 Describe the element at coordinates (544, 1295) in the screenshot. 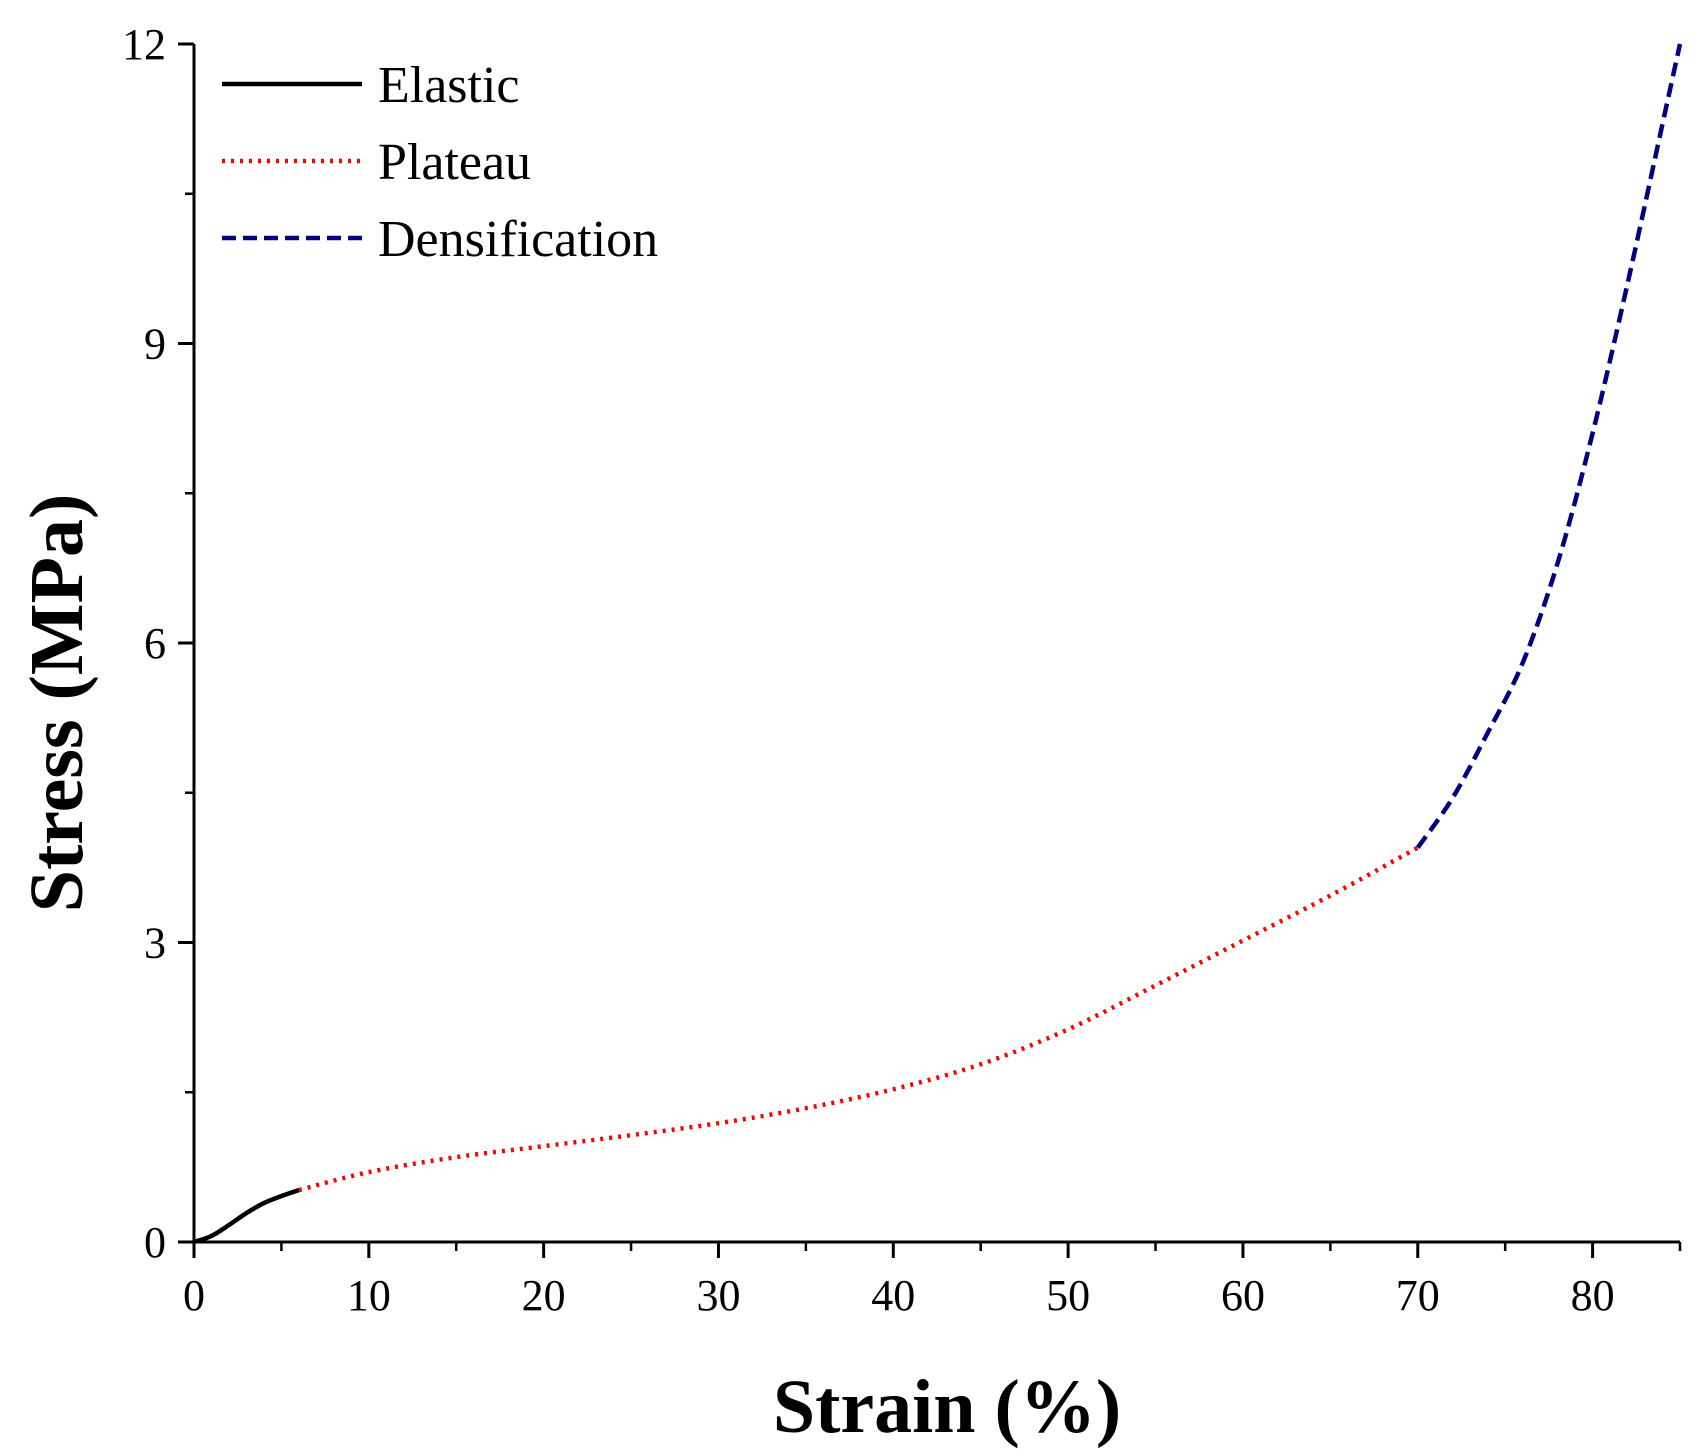

I see `x-tick-label: 20` at that location.